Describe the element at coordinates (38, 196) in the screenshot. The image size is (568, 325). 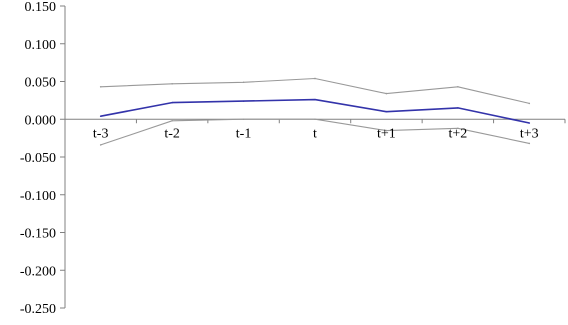
I see `y-tick-label: -0.100` at that location.